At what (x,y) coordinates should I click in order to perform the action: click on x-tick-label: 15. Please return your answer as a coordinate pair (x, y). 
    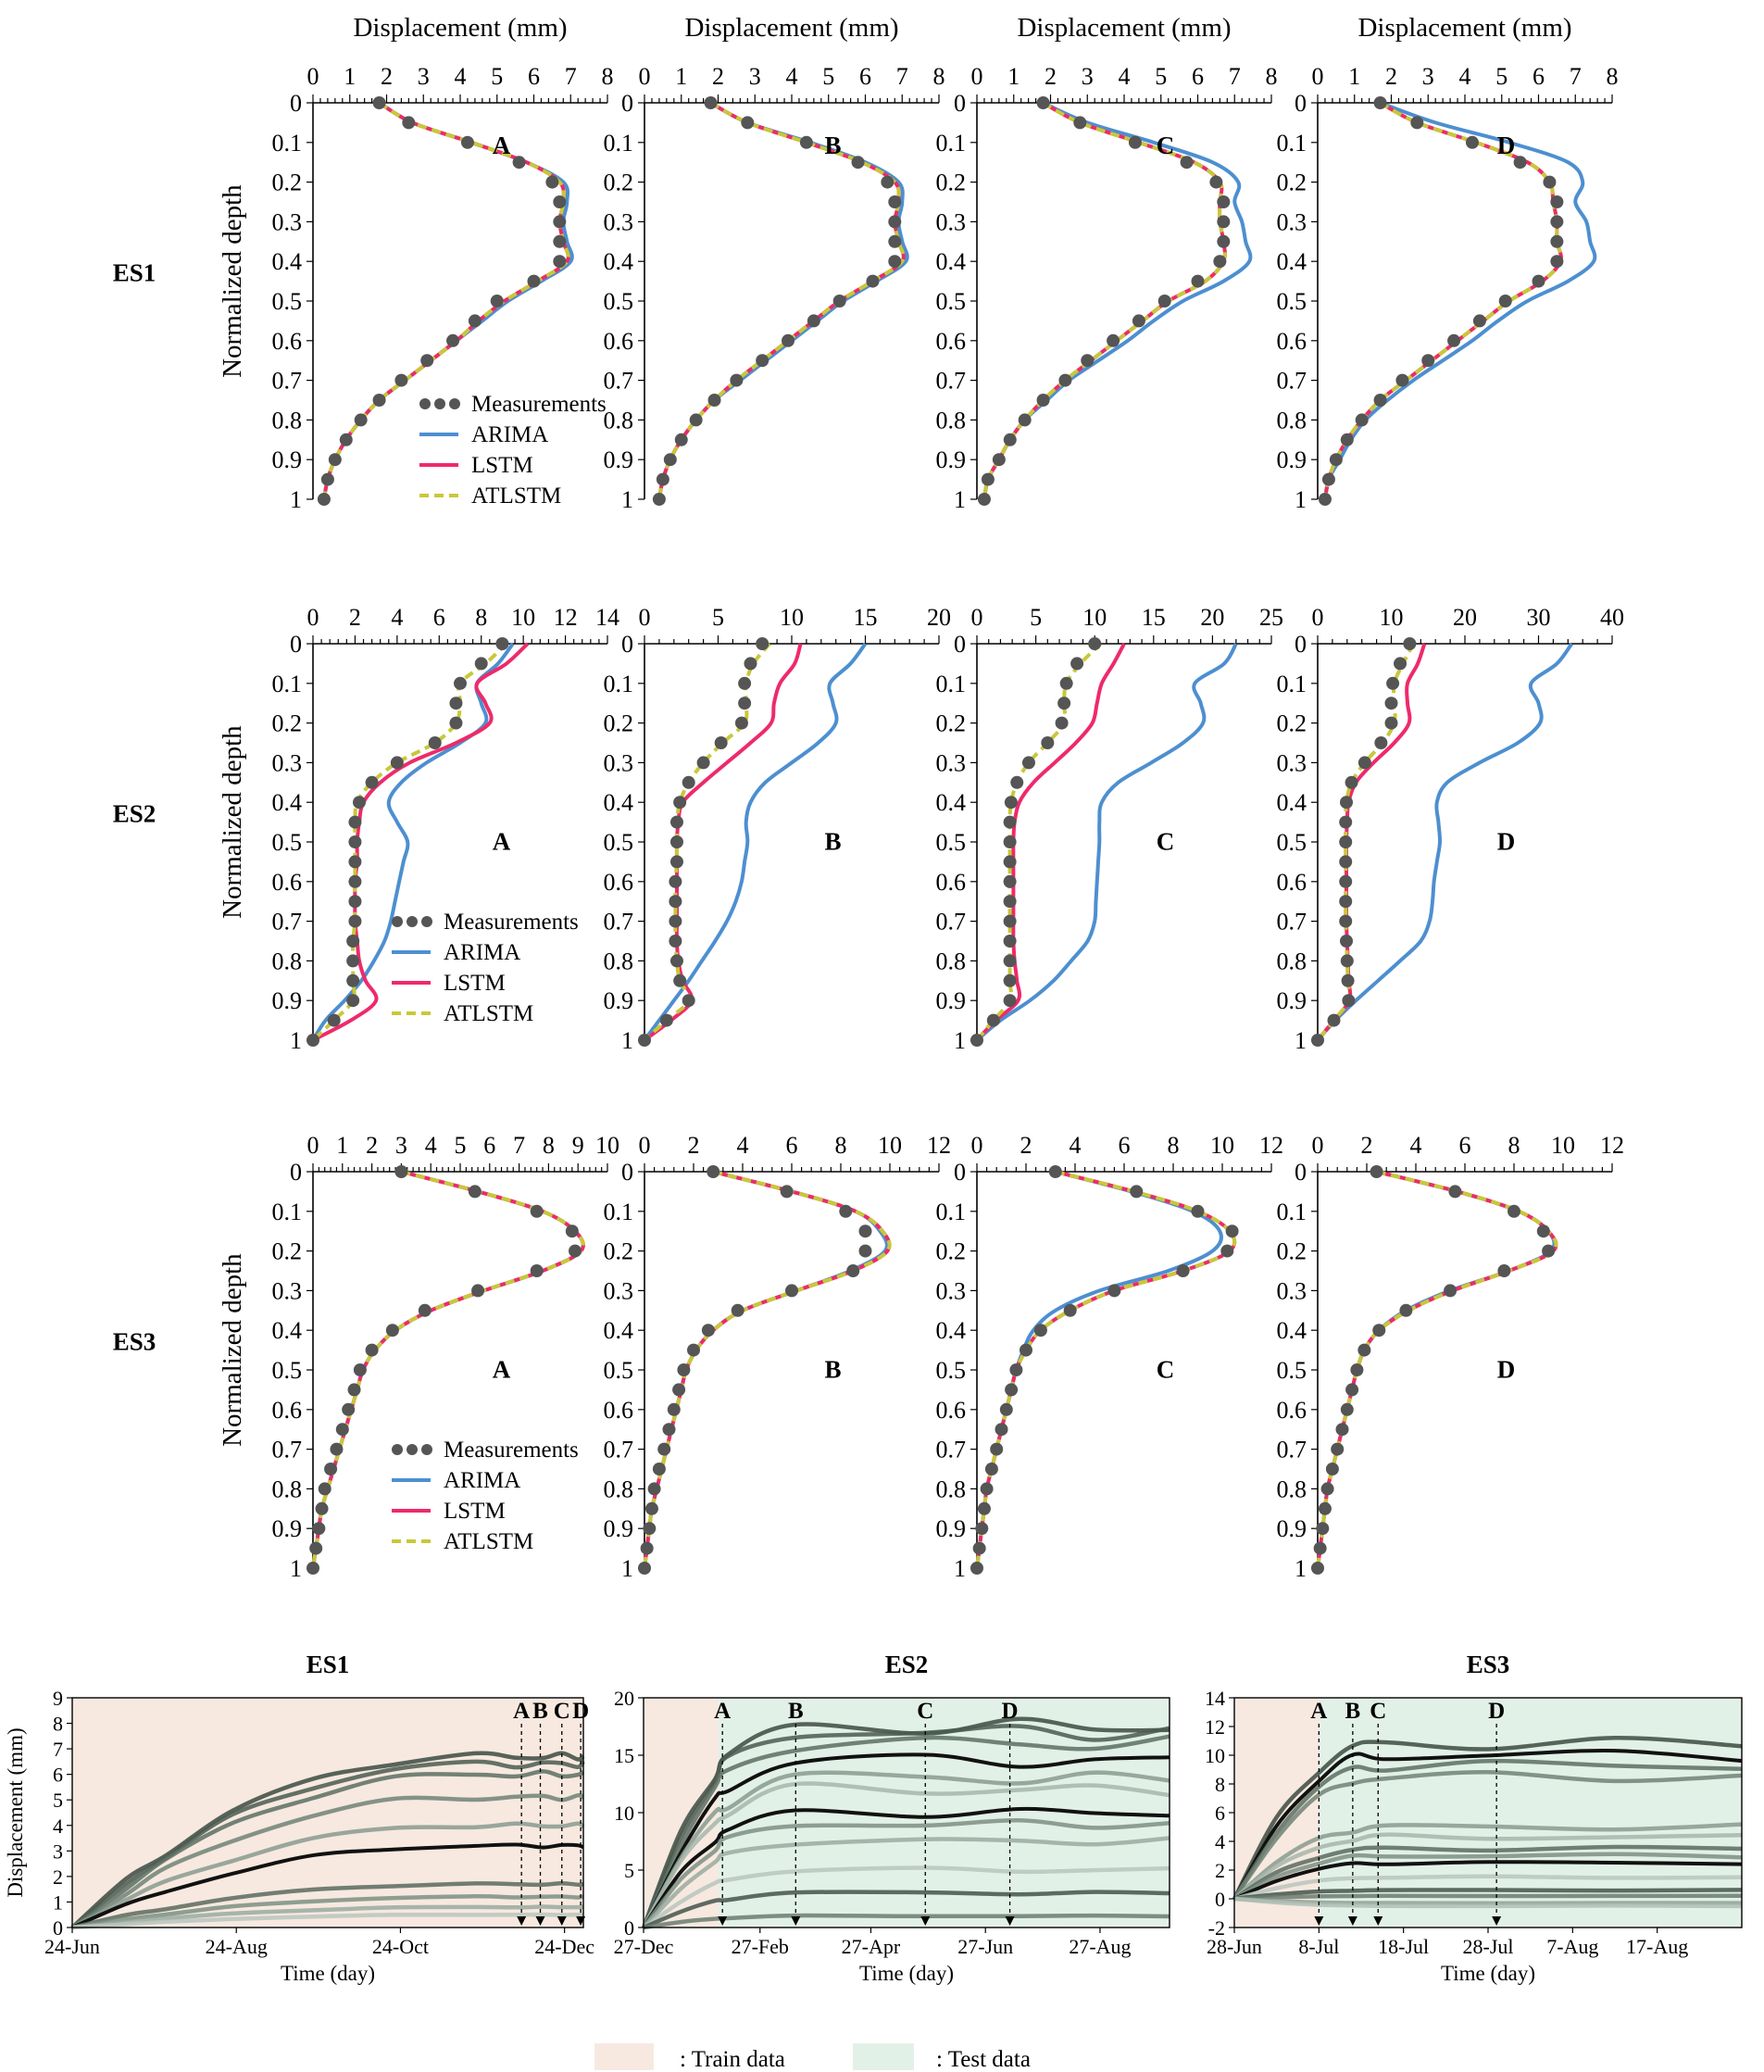
    Looking at the image, I should click on (1154, 617).